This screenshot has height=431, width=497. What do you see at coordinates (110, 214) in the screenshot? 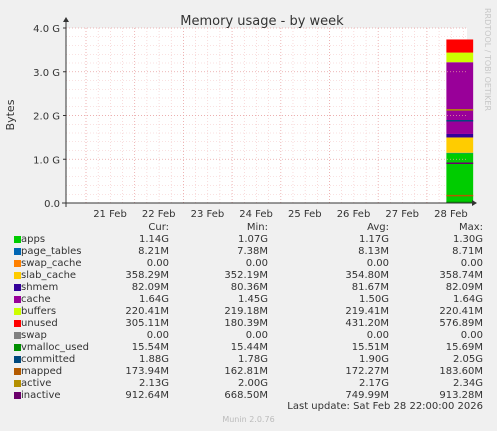
I see `x-tick-label: 21 Feb` at bounding box center [110, 214].